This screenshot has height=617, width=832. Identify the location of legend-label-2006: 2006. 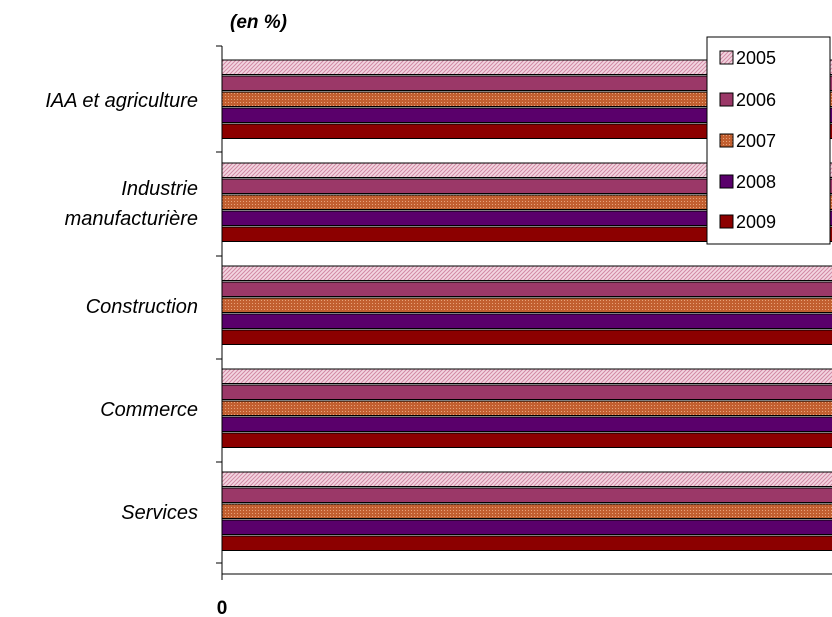
(756, 100).